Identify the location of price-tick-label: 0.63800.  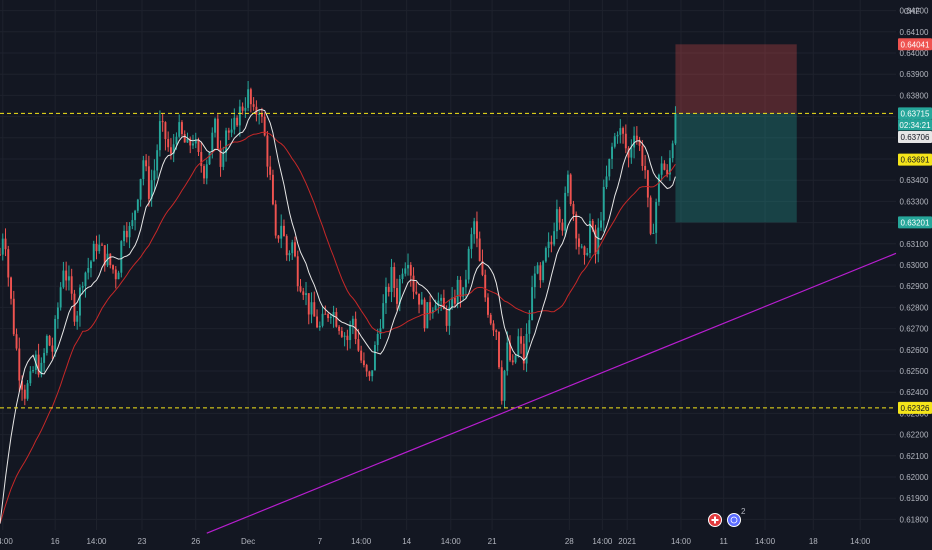
(914, 95).